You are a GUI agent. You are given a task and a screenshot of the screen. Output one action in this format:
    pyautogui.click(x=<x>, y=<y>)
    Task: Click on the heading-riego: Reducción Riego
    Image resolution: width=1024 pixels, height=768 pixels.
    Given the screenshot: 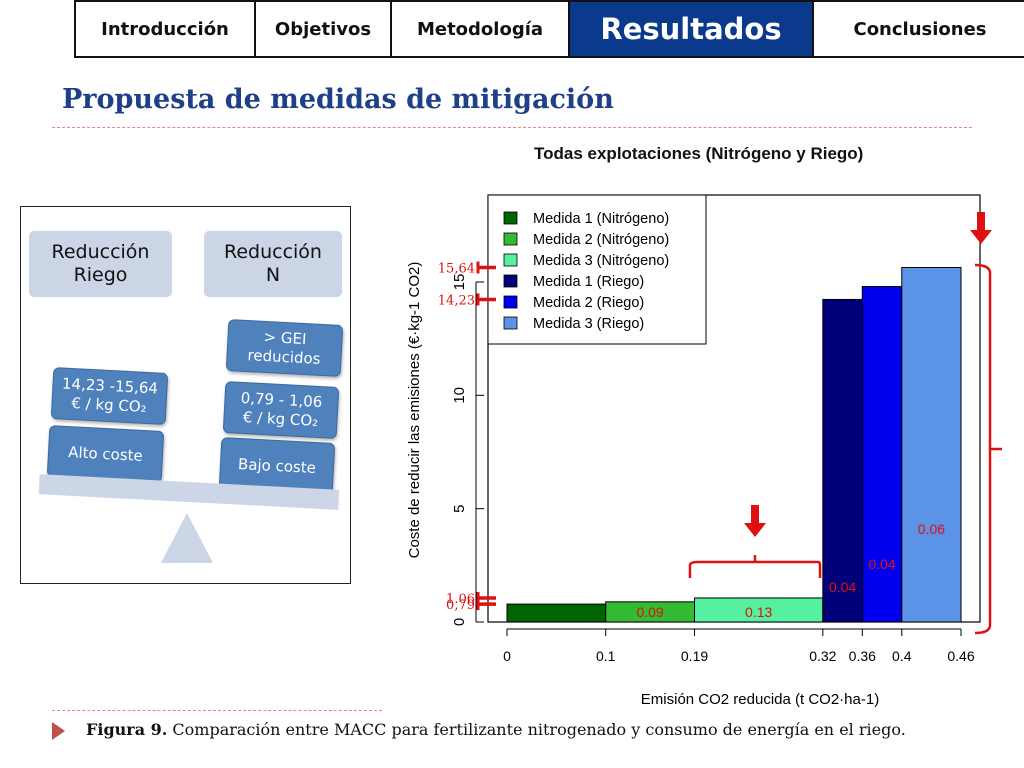 What is the action you would take?
    pyautogui.click(x=100, y=264)
    